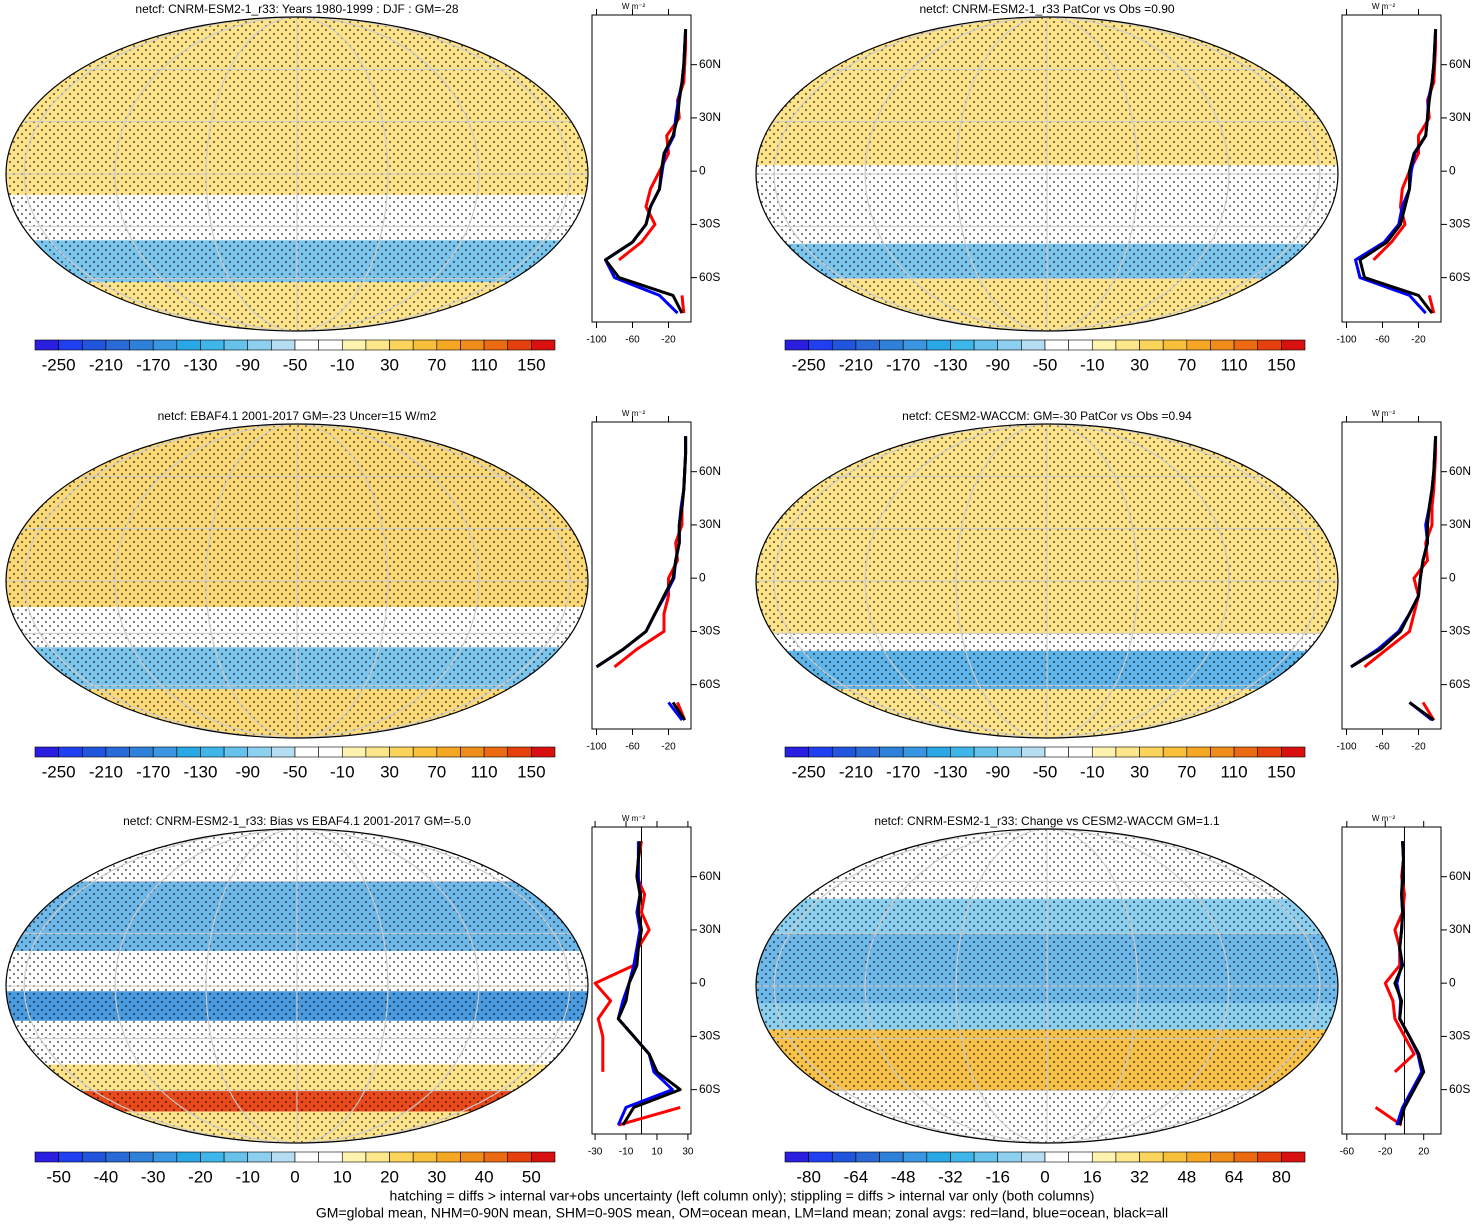  I want to click on colorbar-label: -48, so click(903, 1176).